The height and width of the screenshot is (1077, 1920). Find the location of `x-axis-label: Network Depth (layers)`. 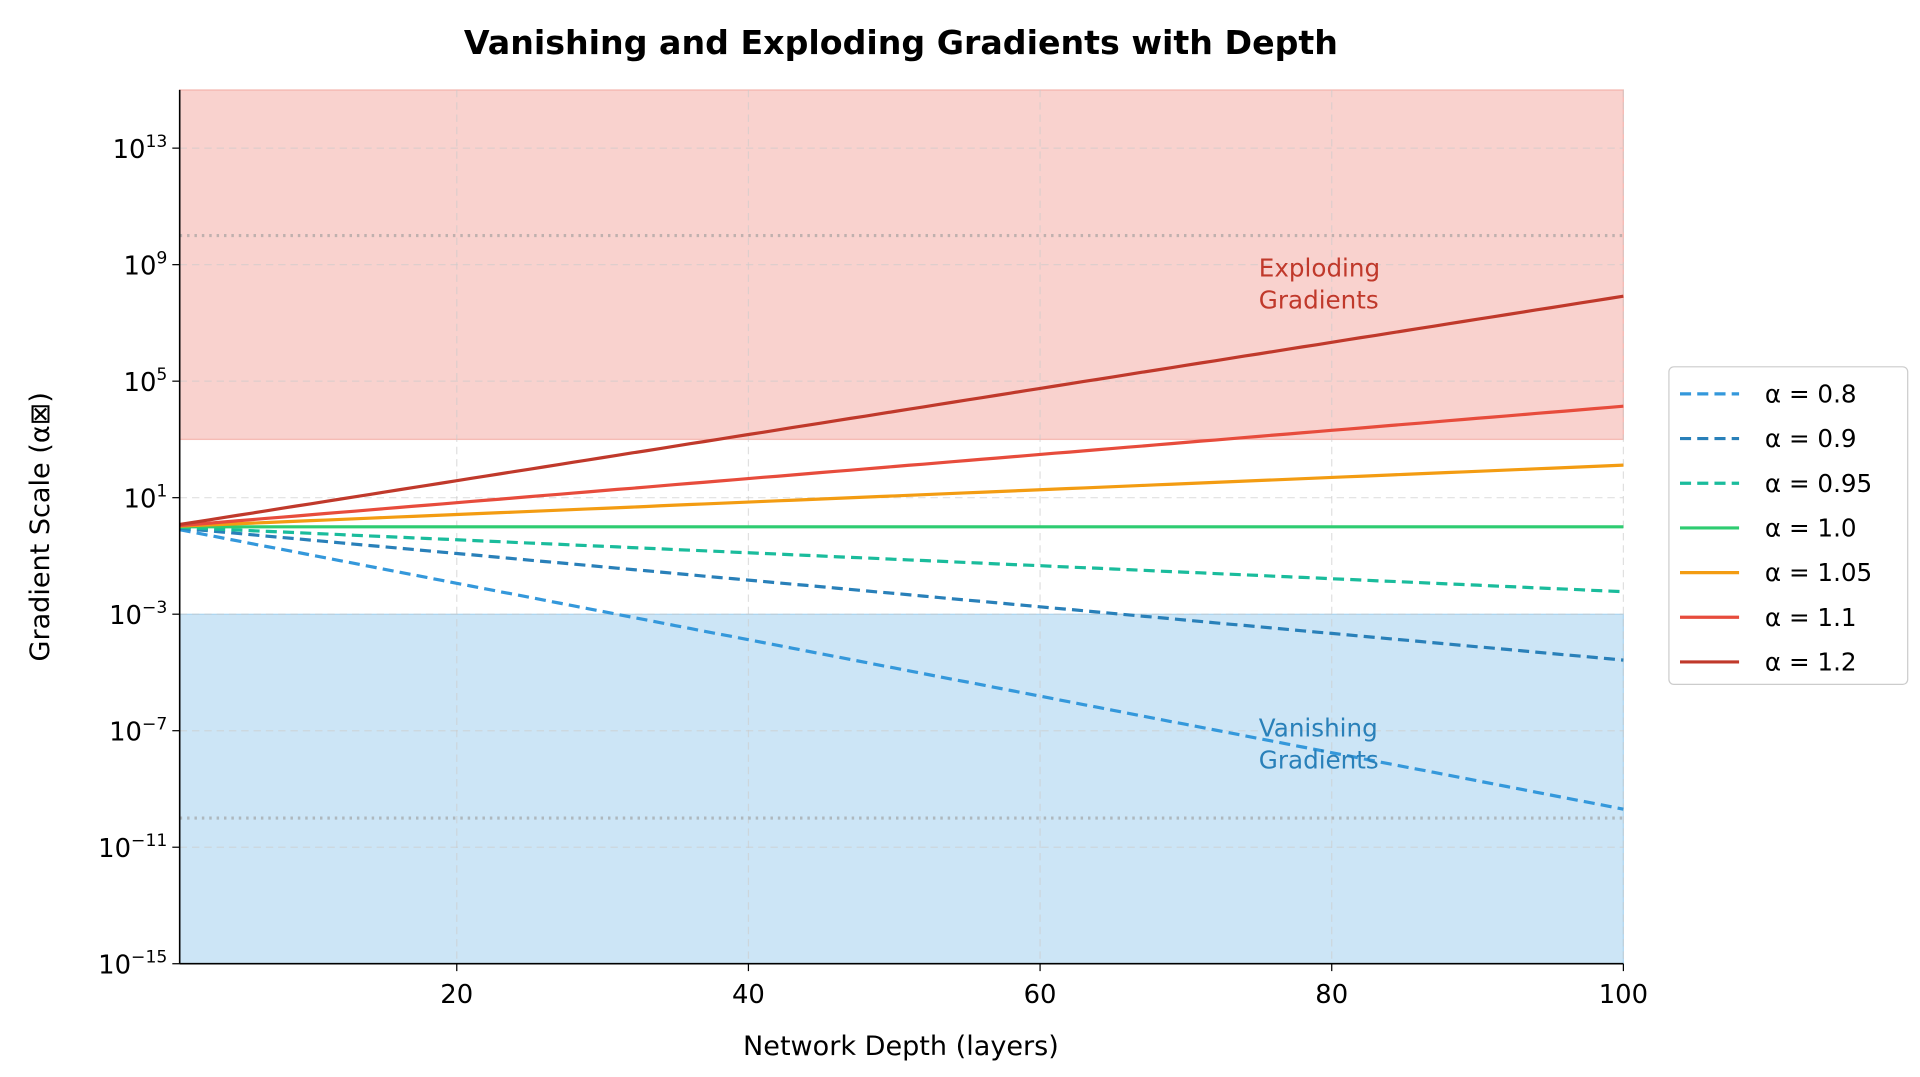

x-axis-label: Network Depth (layers) is located at coordinates (901, 1046).